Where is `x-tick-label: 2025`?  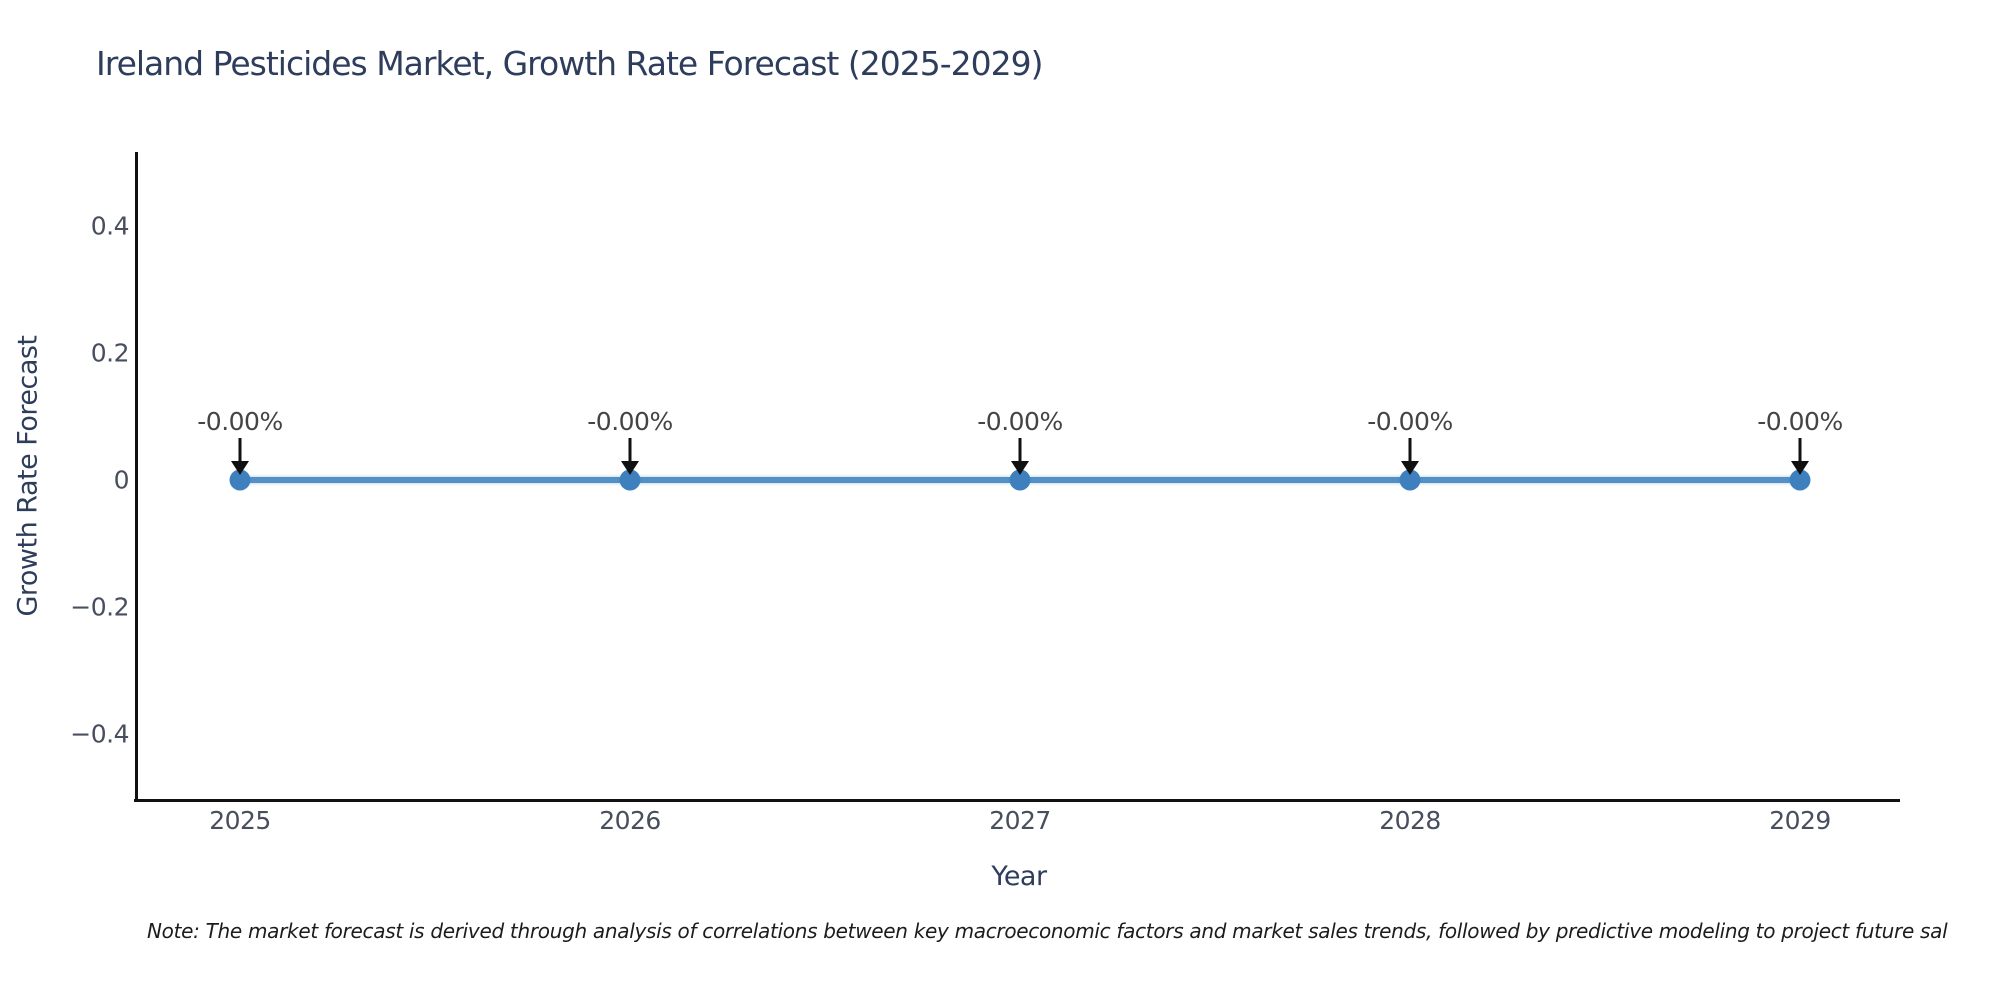
x-tick-label: 2025 is located at coordinates (240, 820).